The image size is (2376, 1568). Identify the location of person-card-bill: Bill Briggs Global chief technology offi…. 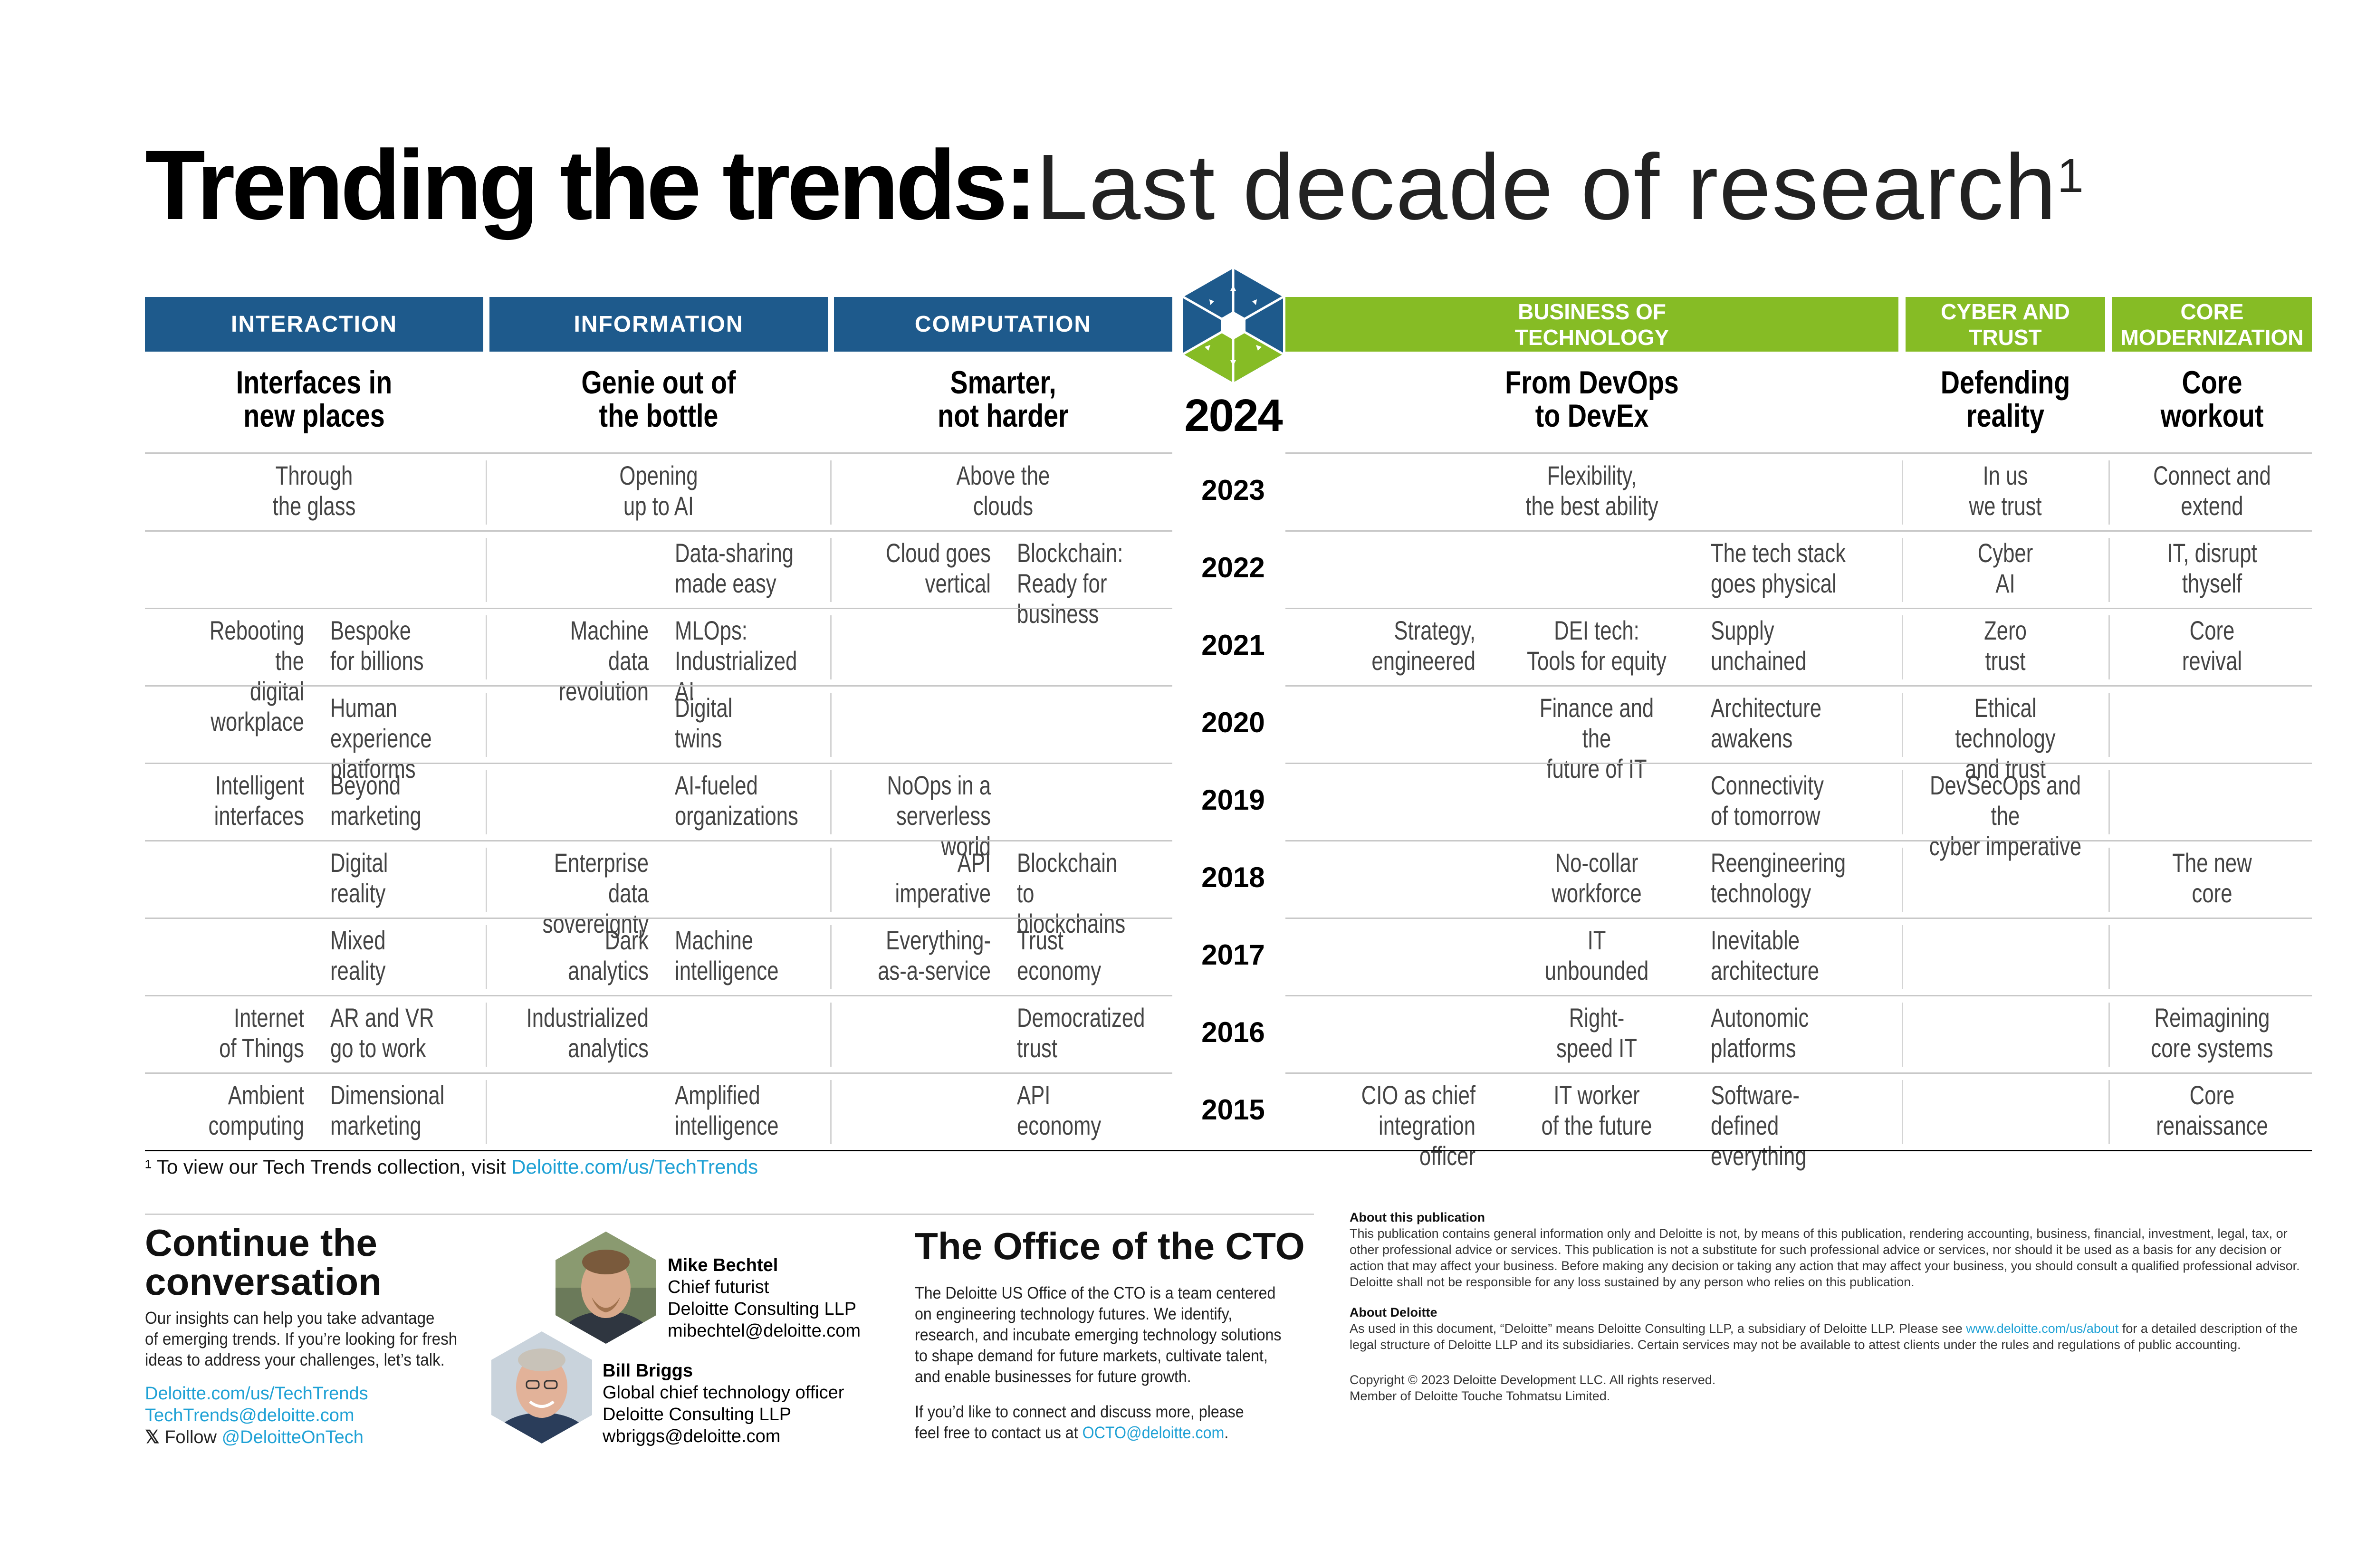
(723, 1404).